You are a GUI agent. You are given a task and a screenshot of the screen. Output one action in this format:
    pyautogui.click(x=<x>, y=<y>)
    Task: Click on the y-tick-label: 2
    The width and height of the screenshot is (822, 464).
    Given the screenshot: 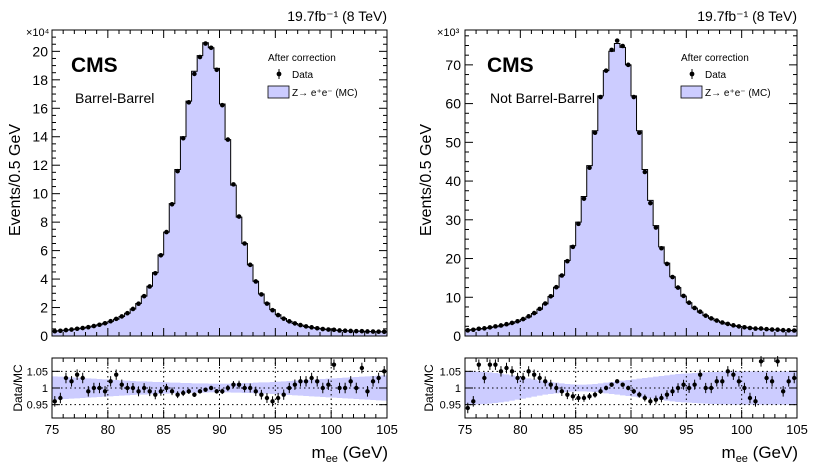 What is the action you would take?
    pyautogui.click(x=44, y=308)
    